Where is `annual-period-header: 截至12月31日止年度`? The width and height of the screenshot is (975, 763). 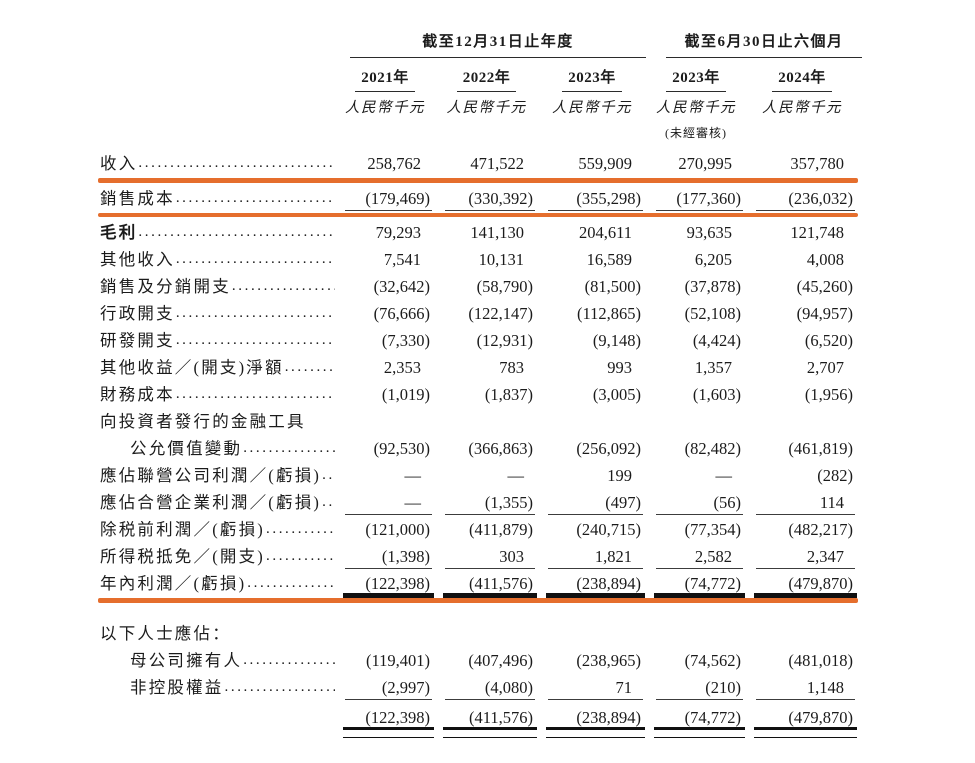
annual-period-header: 截至12月31日止年度 is located at coordinates (498, 42).